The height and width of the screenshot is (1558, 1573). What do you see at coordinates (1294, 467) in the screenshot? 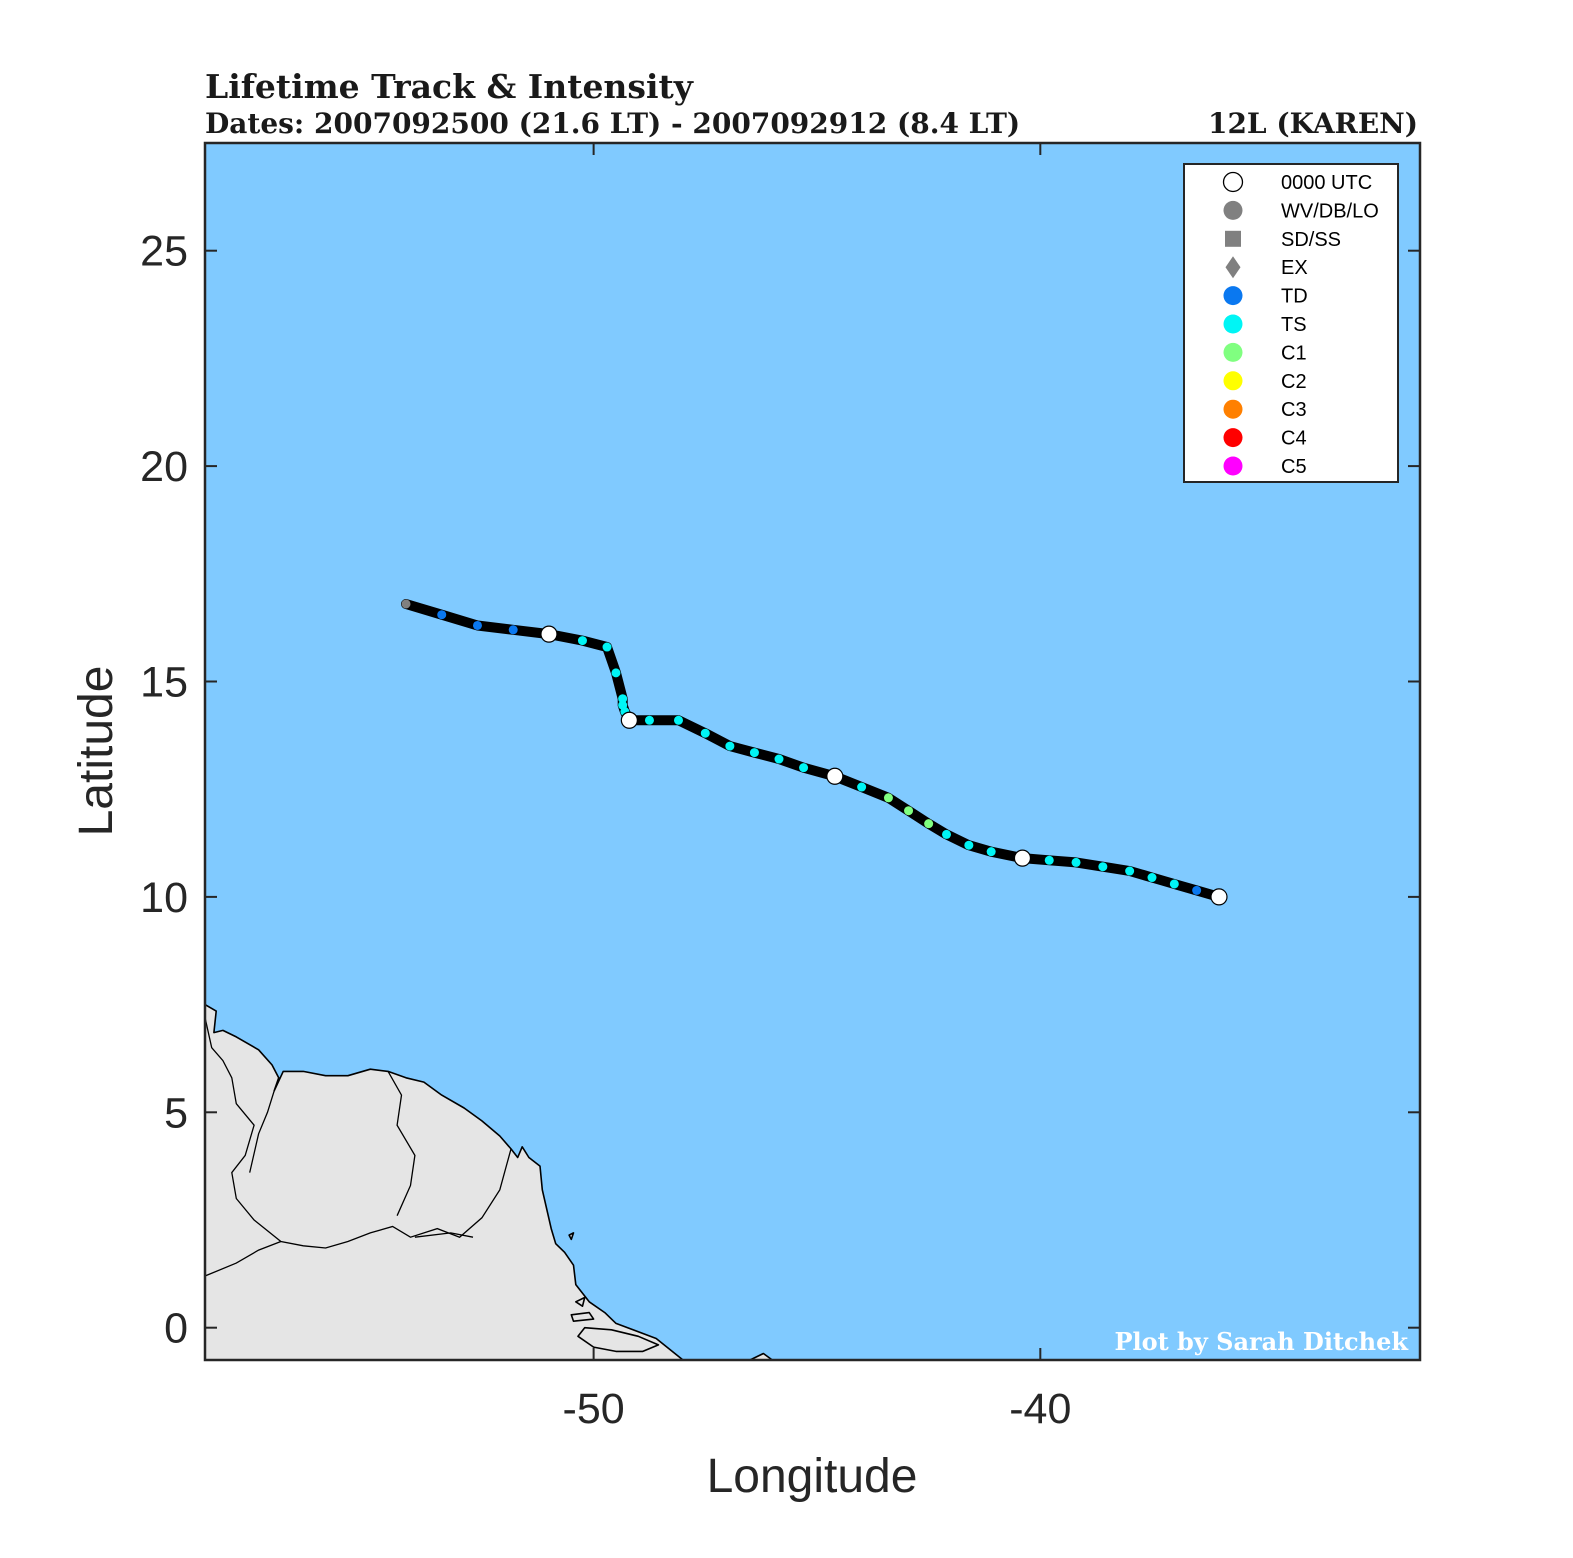
I see `legend-label: C5` at bounding box center [1294, 467].